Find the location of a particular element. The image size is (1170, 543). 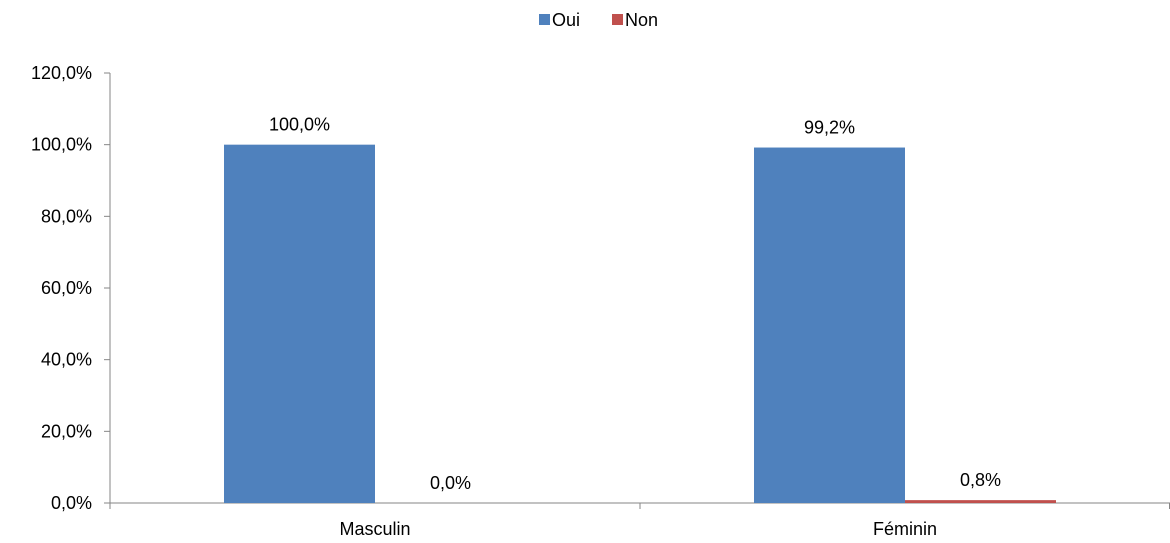

data-label-oui-masculin: 100,0% is located at coordinates (299, 125).